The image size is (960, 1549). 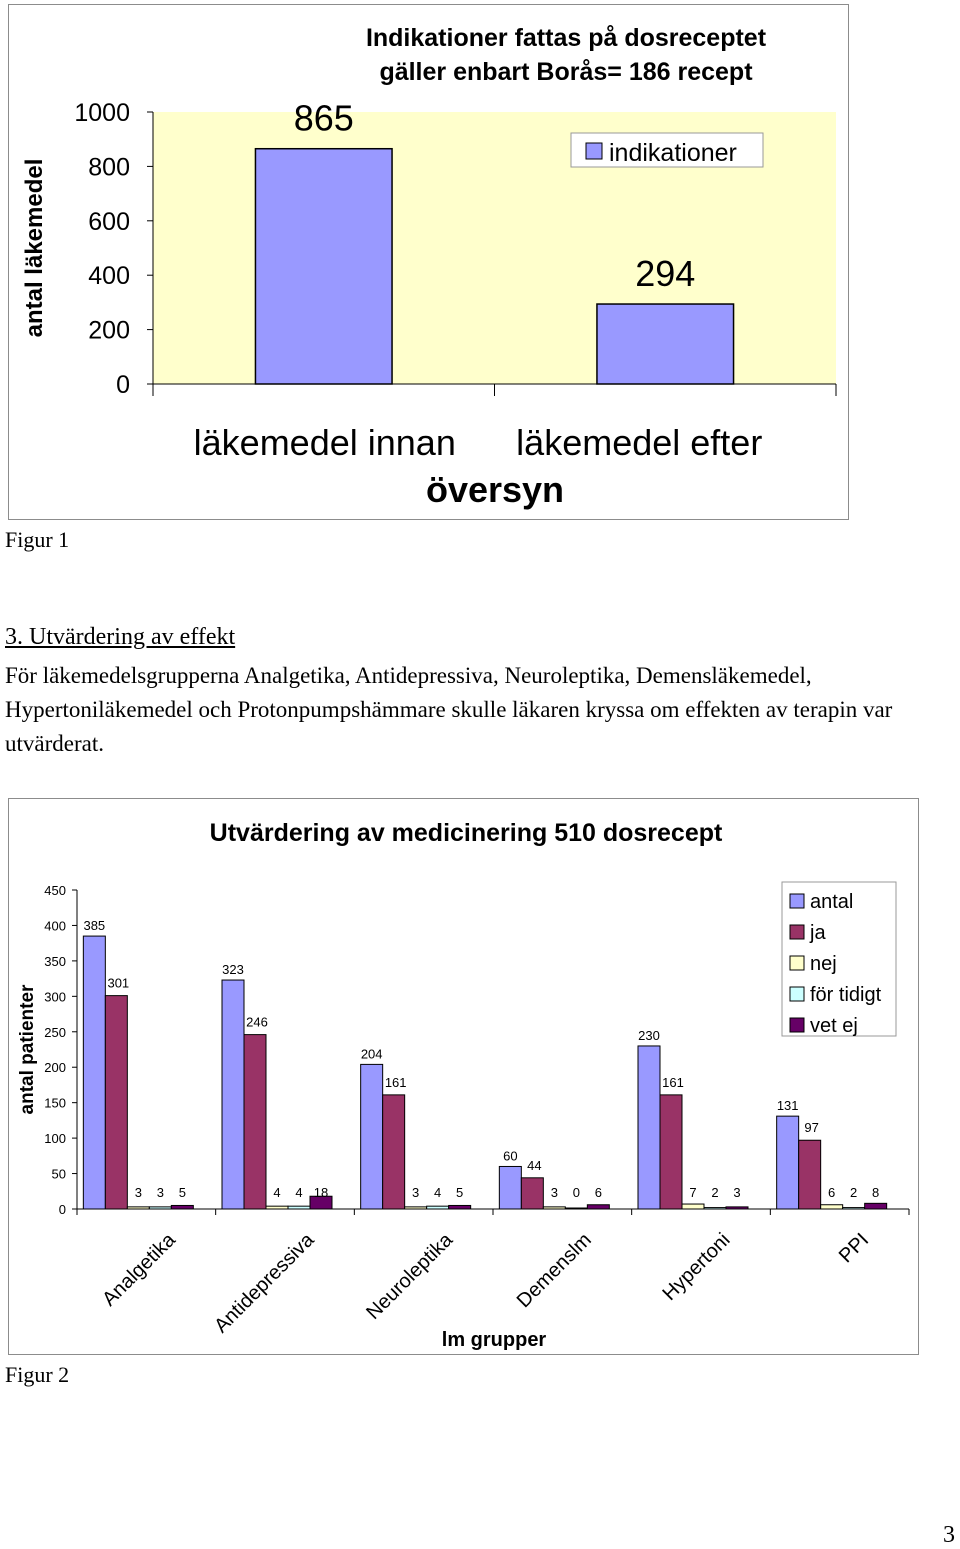 I want to click on bar-data-label: 230, so click(x=649, y=1035).